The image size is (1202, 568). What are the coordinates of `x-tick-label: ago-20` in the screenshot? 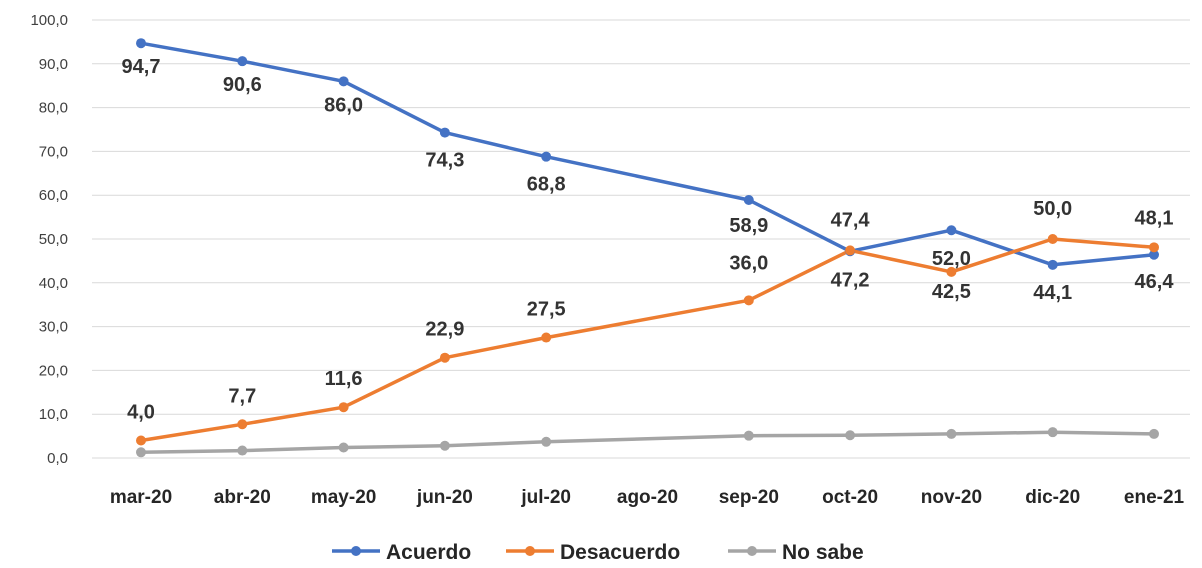 It's located at (647, 497).